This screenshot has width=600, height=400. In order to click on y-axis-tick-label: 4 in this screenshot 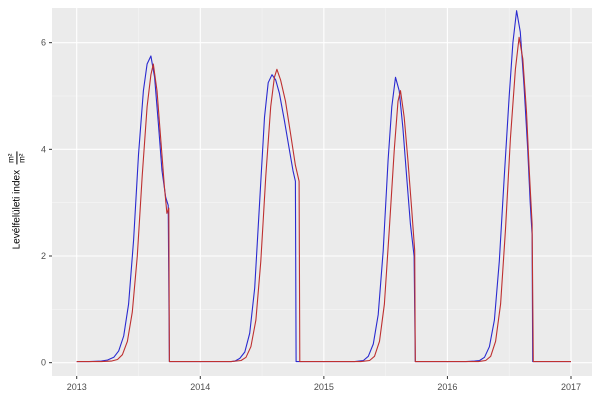, I will do `click(43, 149)`.